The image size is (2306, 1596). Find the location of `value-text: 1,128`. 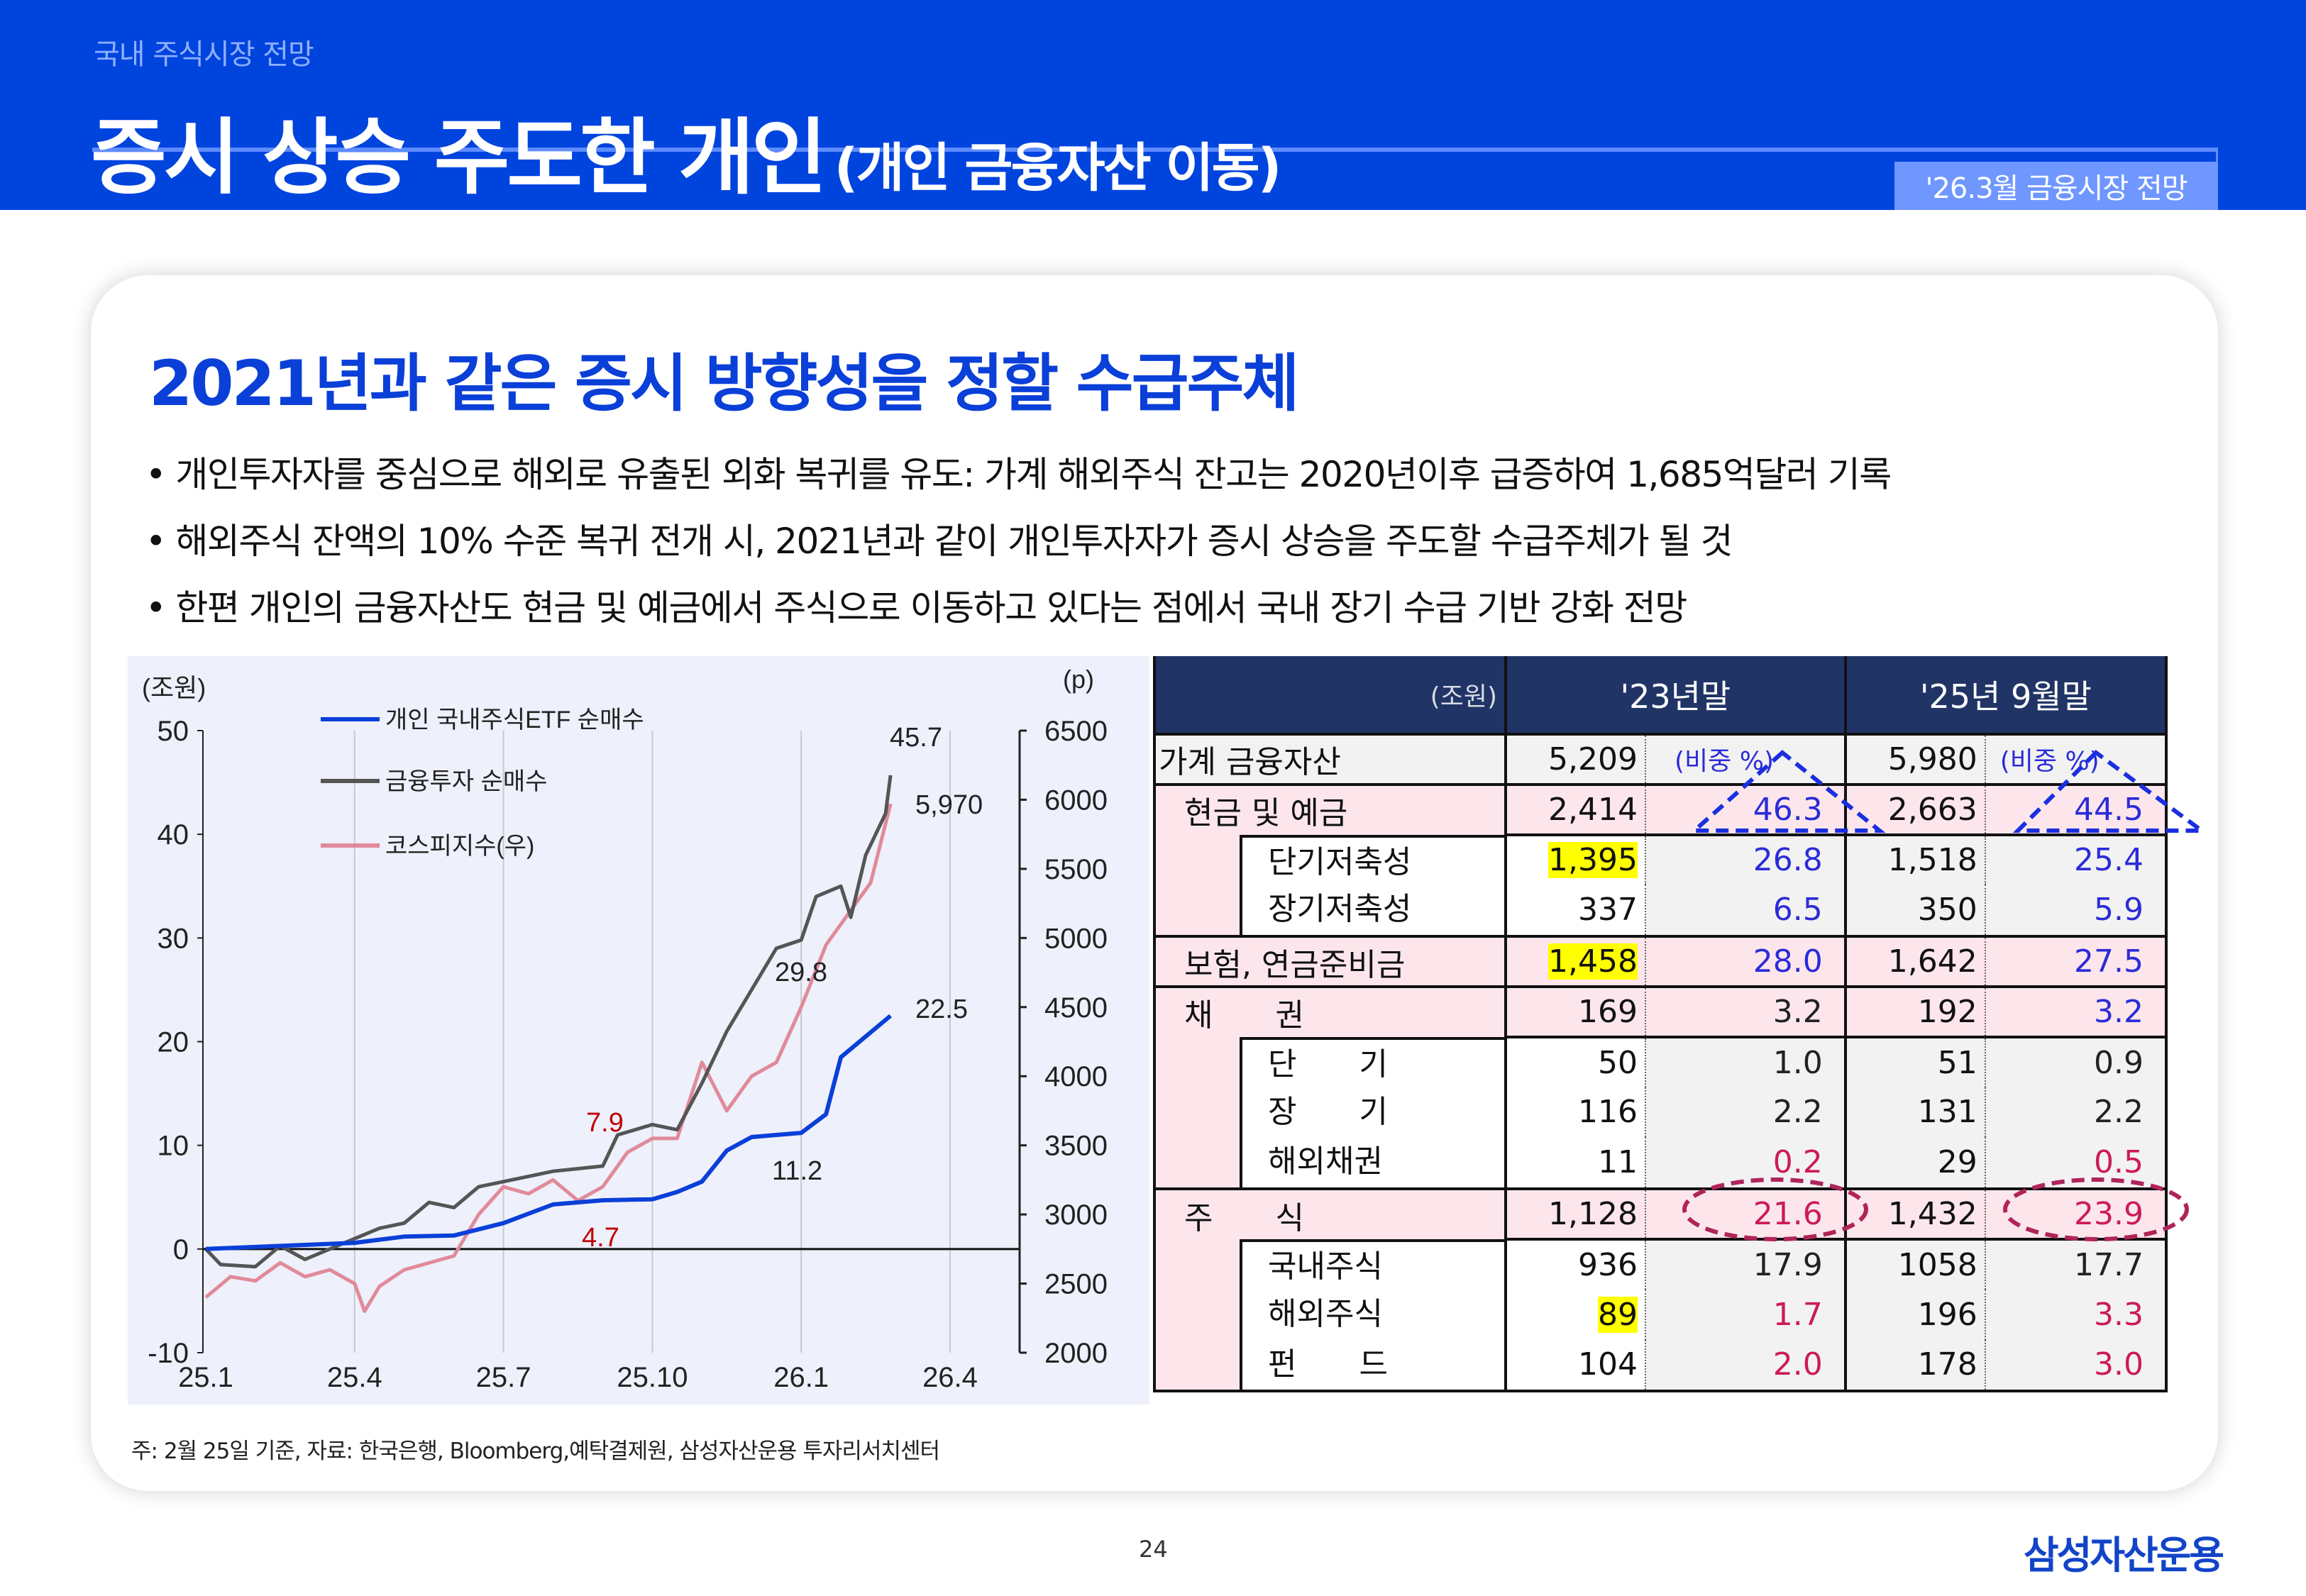

value-text: 1,128 is located at coordinates (1593, 1214).